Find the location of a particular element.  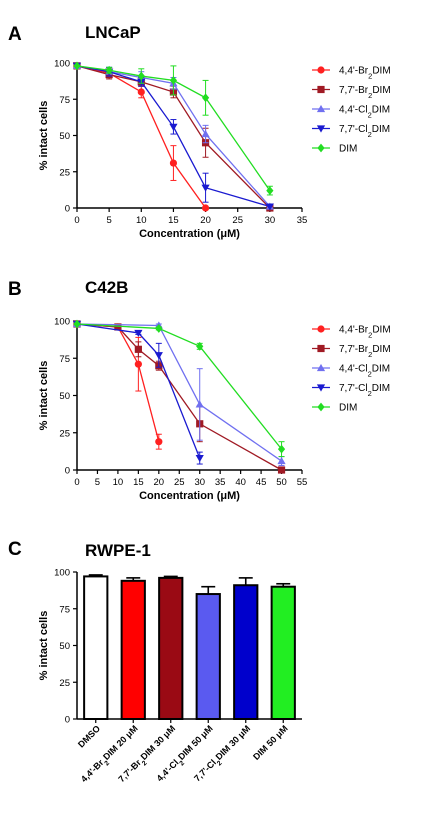

x-tick-label: 55 is located at coordinates (302, 482).